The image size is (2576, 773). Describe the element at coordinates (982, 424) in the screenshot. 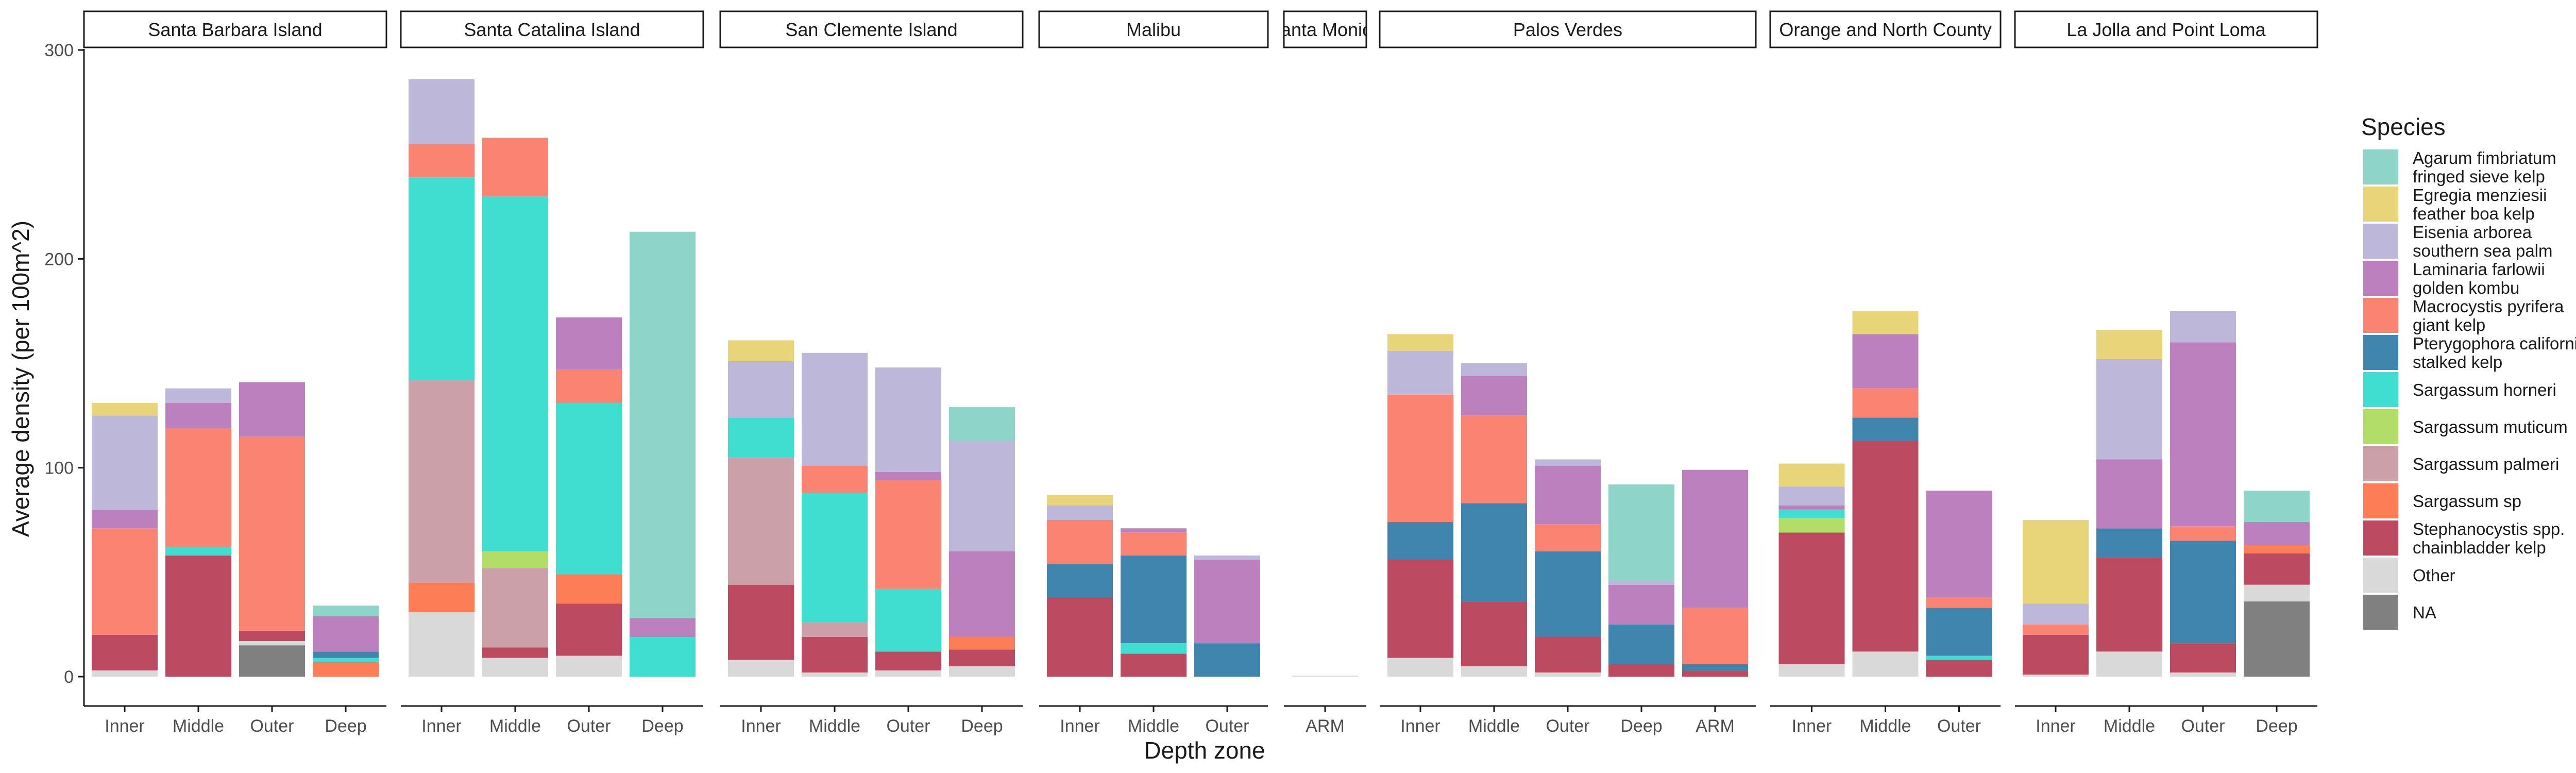

I see `bar-segment-agarum` at that location.